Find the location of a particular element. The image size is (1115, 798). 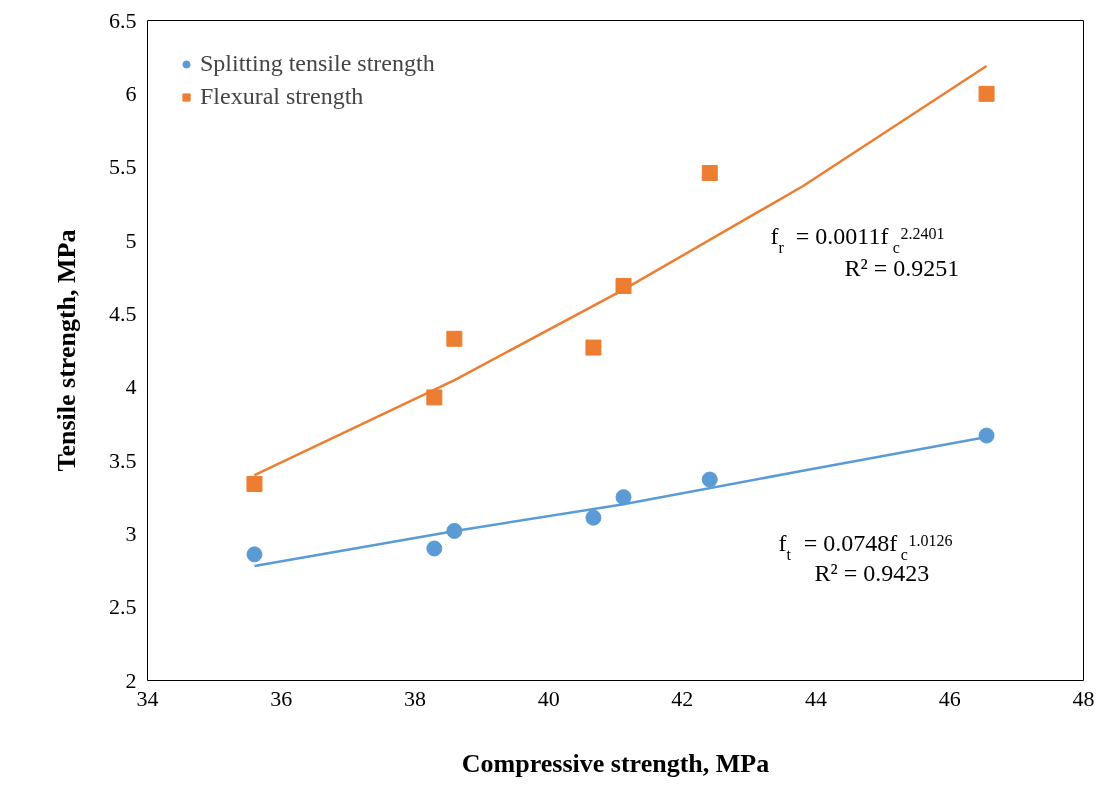

x-tick-label: 38 is located at coordinates (414, 698).